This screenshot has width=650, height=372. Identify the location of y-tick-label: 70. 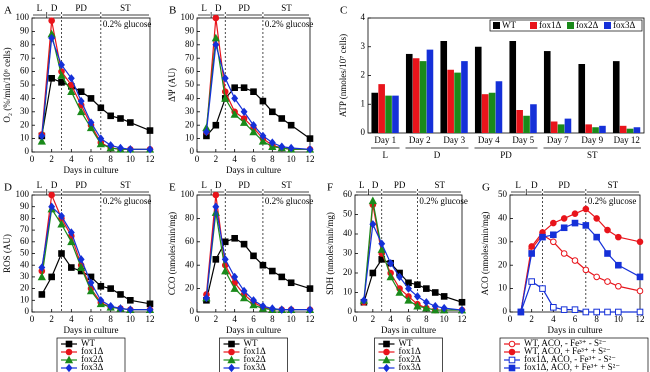
(25, 57).